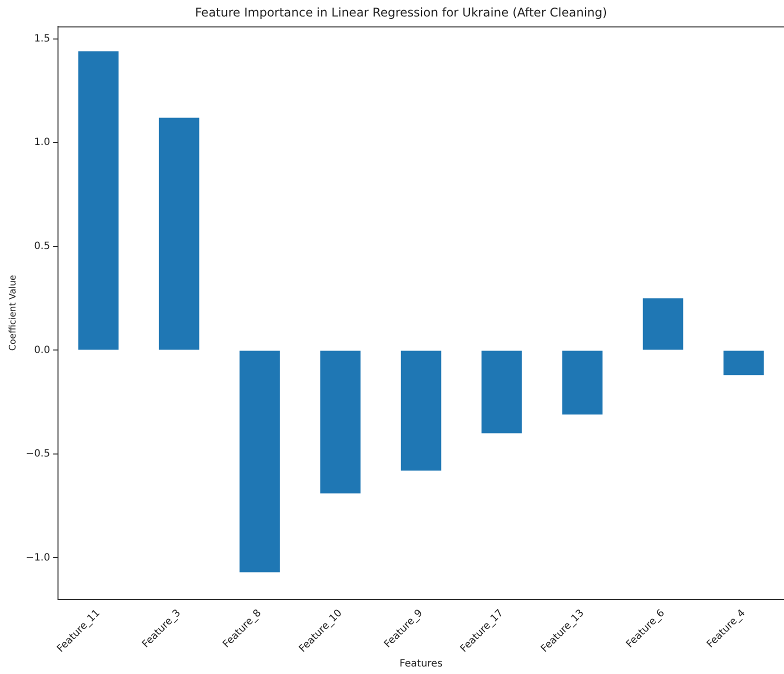 This screenshot has height=674, width=784. I want to click on y-tick-label: 1.5, so click(42, 38).